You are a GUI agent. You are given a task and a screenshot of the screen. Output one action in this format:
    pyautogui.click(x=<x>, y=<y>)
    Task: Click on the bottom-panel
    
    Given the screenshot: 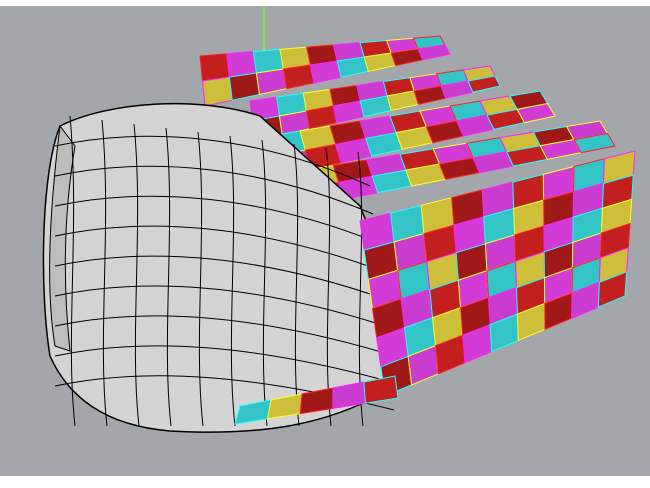 What is the action you would take?
    pyautogui.click(x=381, y=389)
    